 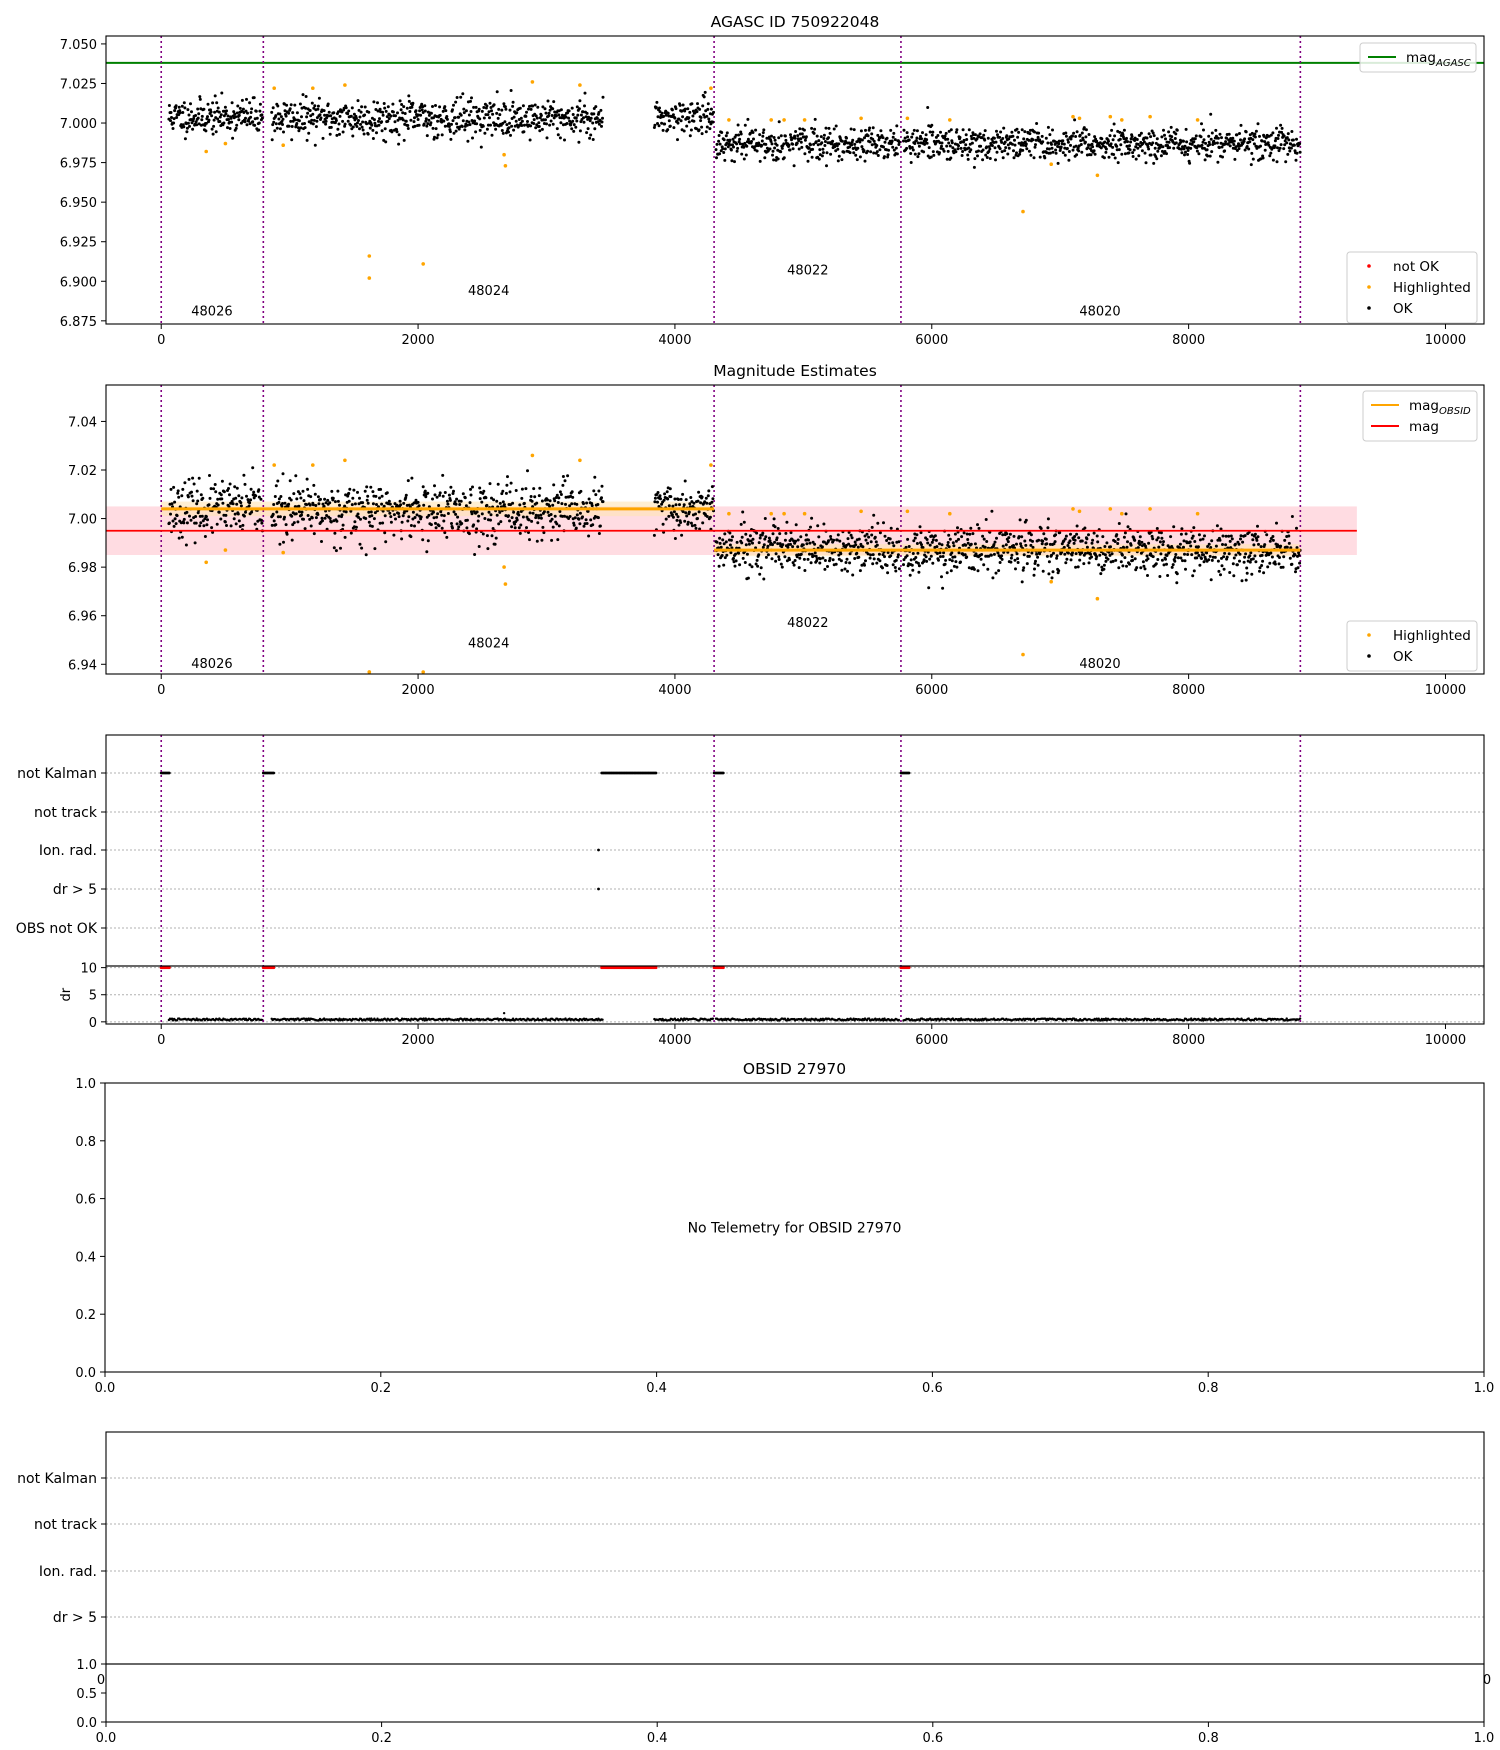 What do you see at coordinates (88, 969) in the screenshot?
I see `dr-tick-label: 10` at bounding box center [88, 969].